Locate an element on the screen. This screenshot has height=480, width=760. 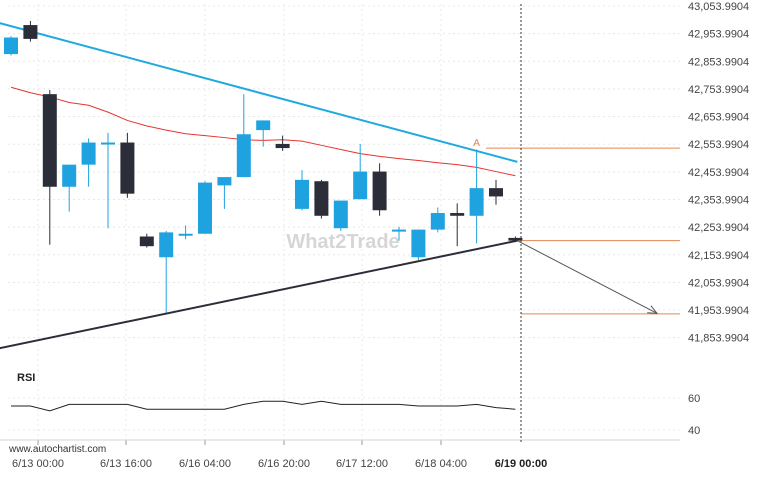
y-tick-label: 42,553.9904 is located at coordinates (718, 145).